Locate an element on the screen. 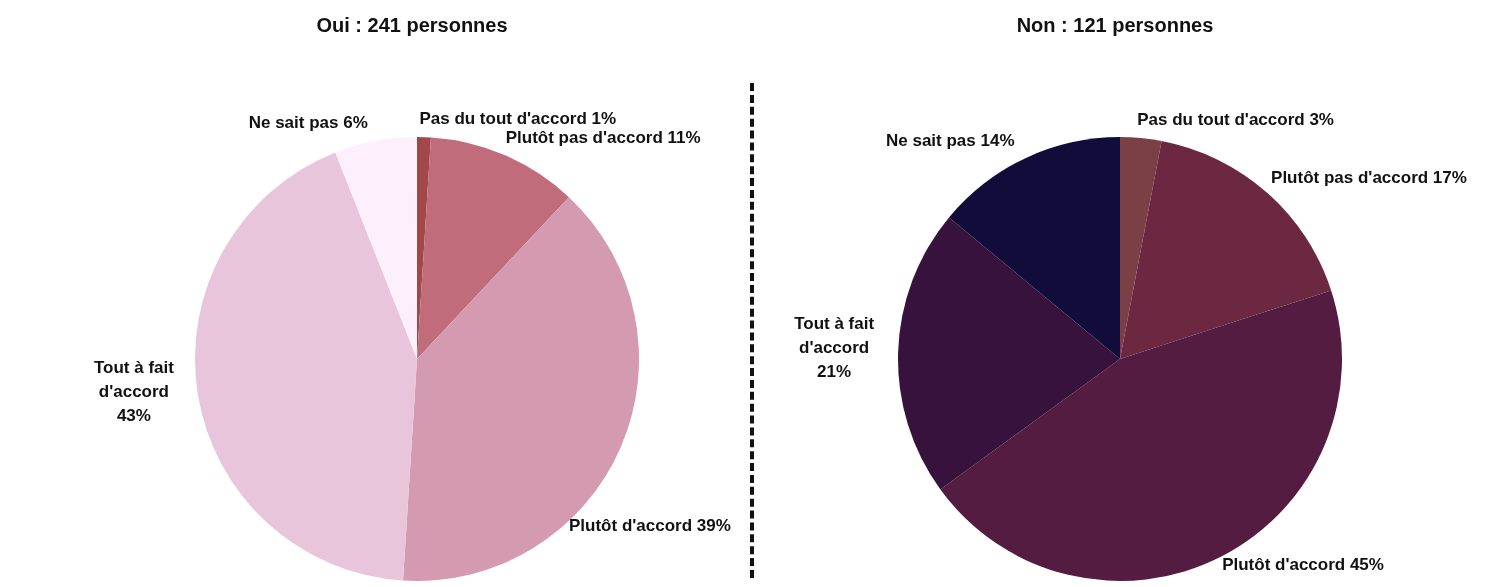 This screenshot has height=587, width=1499. data-label: 43% is located at coordinates (133, 415).